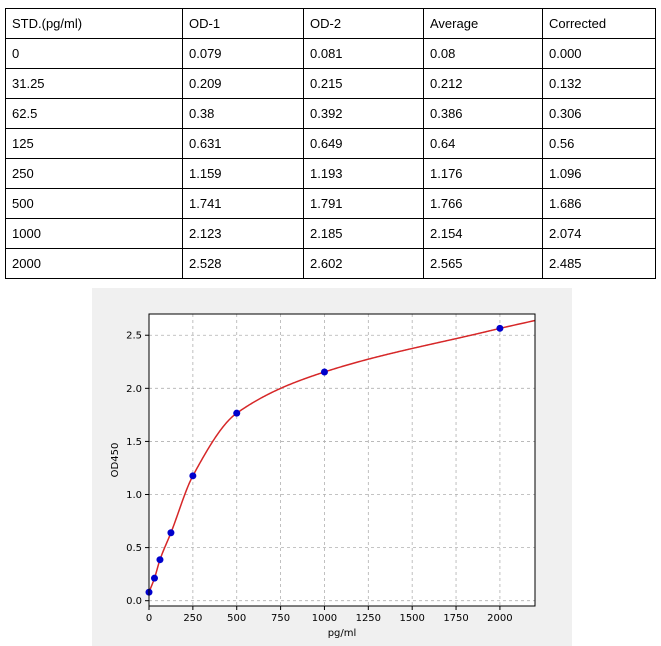 This screenshot has height=646, width=661. What do you see at coordinates (94, 113) in the screenshot?
I see `cell-std: 62.5` at bounding box center [94, 113].